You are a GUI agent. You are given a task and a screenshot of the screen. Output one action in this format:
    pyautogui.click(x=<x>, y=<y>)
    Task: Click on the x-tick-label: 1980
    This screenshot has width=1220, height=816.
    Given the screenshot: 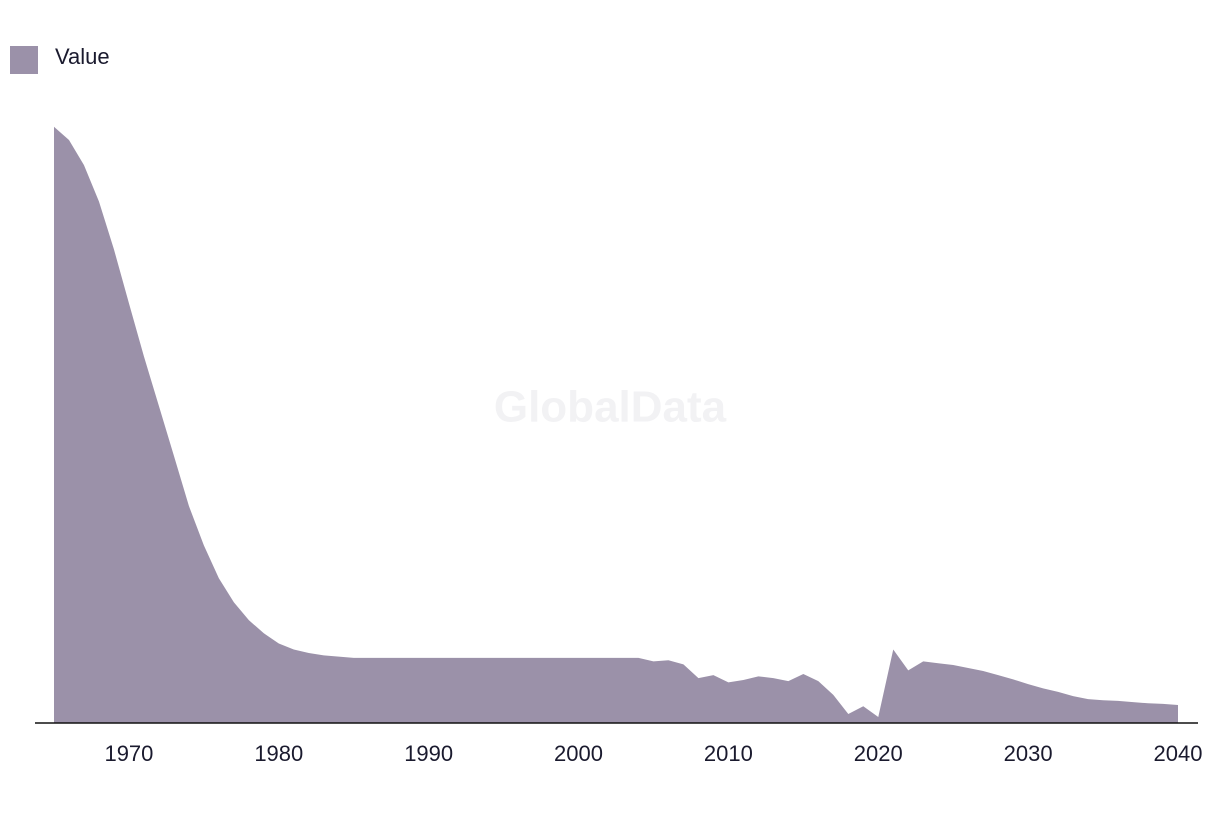 What is the action you would take?
    pyautogui.click(x=278, y=753)
    